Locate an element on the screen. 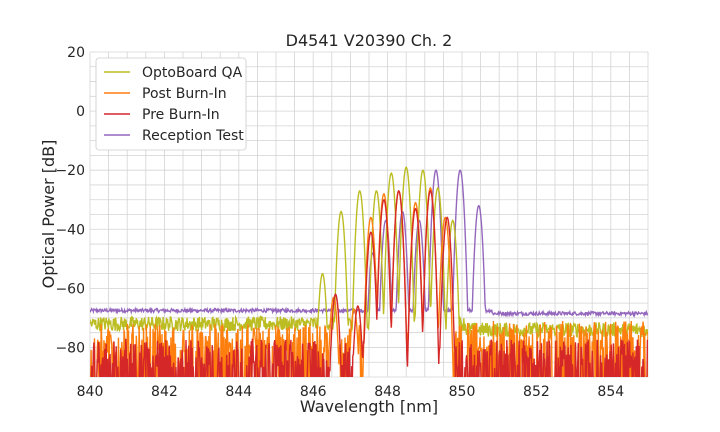  x-tick-label: 850 is located at coordinates (462, 392).